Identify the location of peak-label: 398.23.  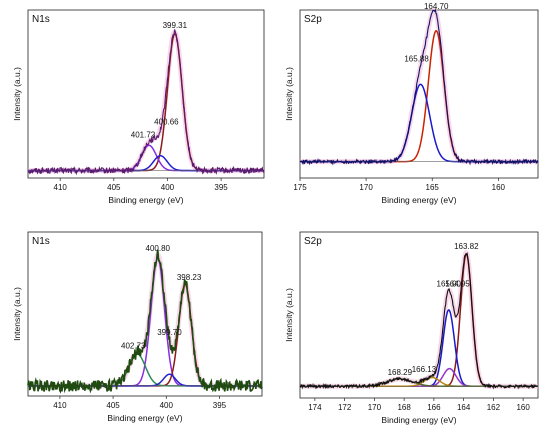
(189, 277).